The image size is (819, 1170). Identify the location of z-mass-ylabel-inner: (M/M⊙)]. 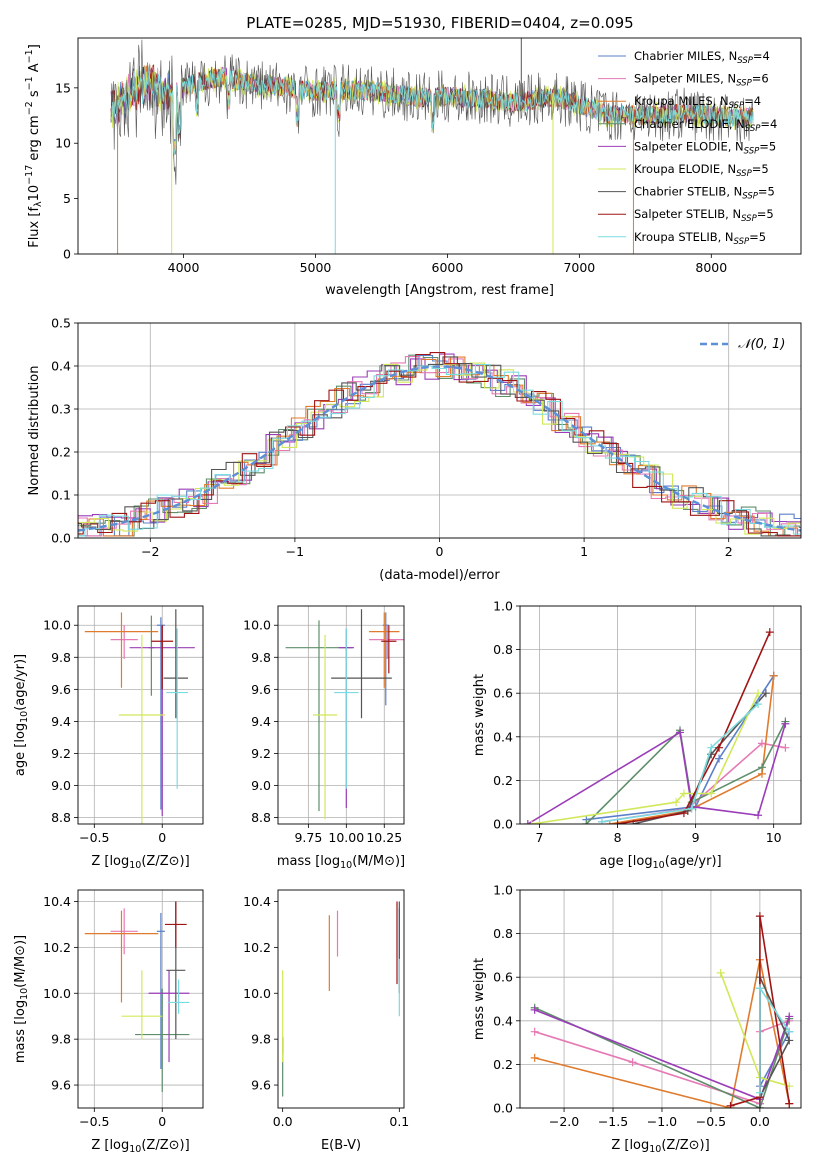
(20, 961).